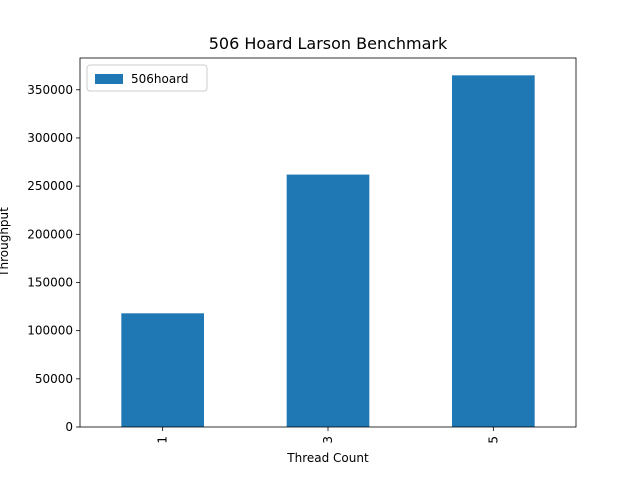 The image size is (640, 484). What do you see at coordinates (160, 79) in the screenshot?
I see `legend-label: 506hoard` at bounding box center [160, 79].